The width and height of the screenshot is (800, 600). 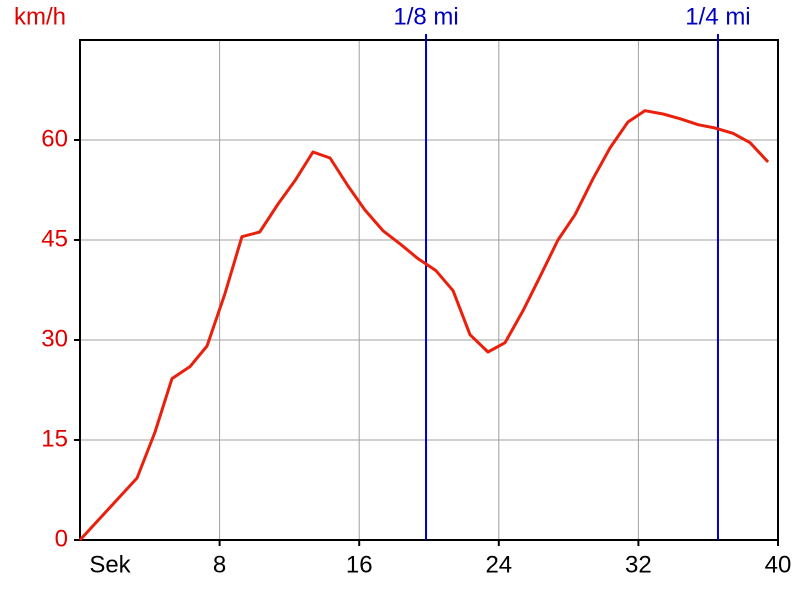 What do you see at coordinates (54, 338) in the screenshot?
I see `y-tick-label: 30` at bounding box center [54, 338].